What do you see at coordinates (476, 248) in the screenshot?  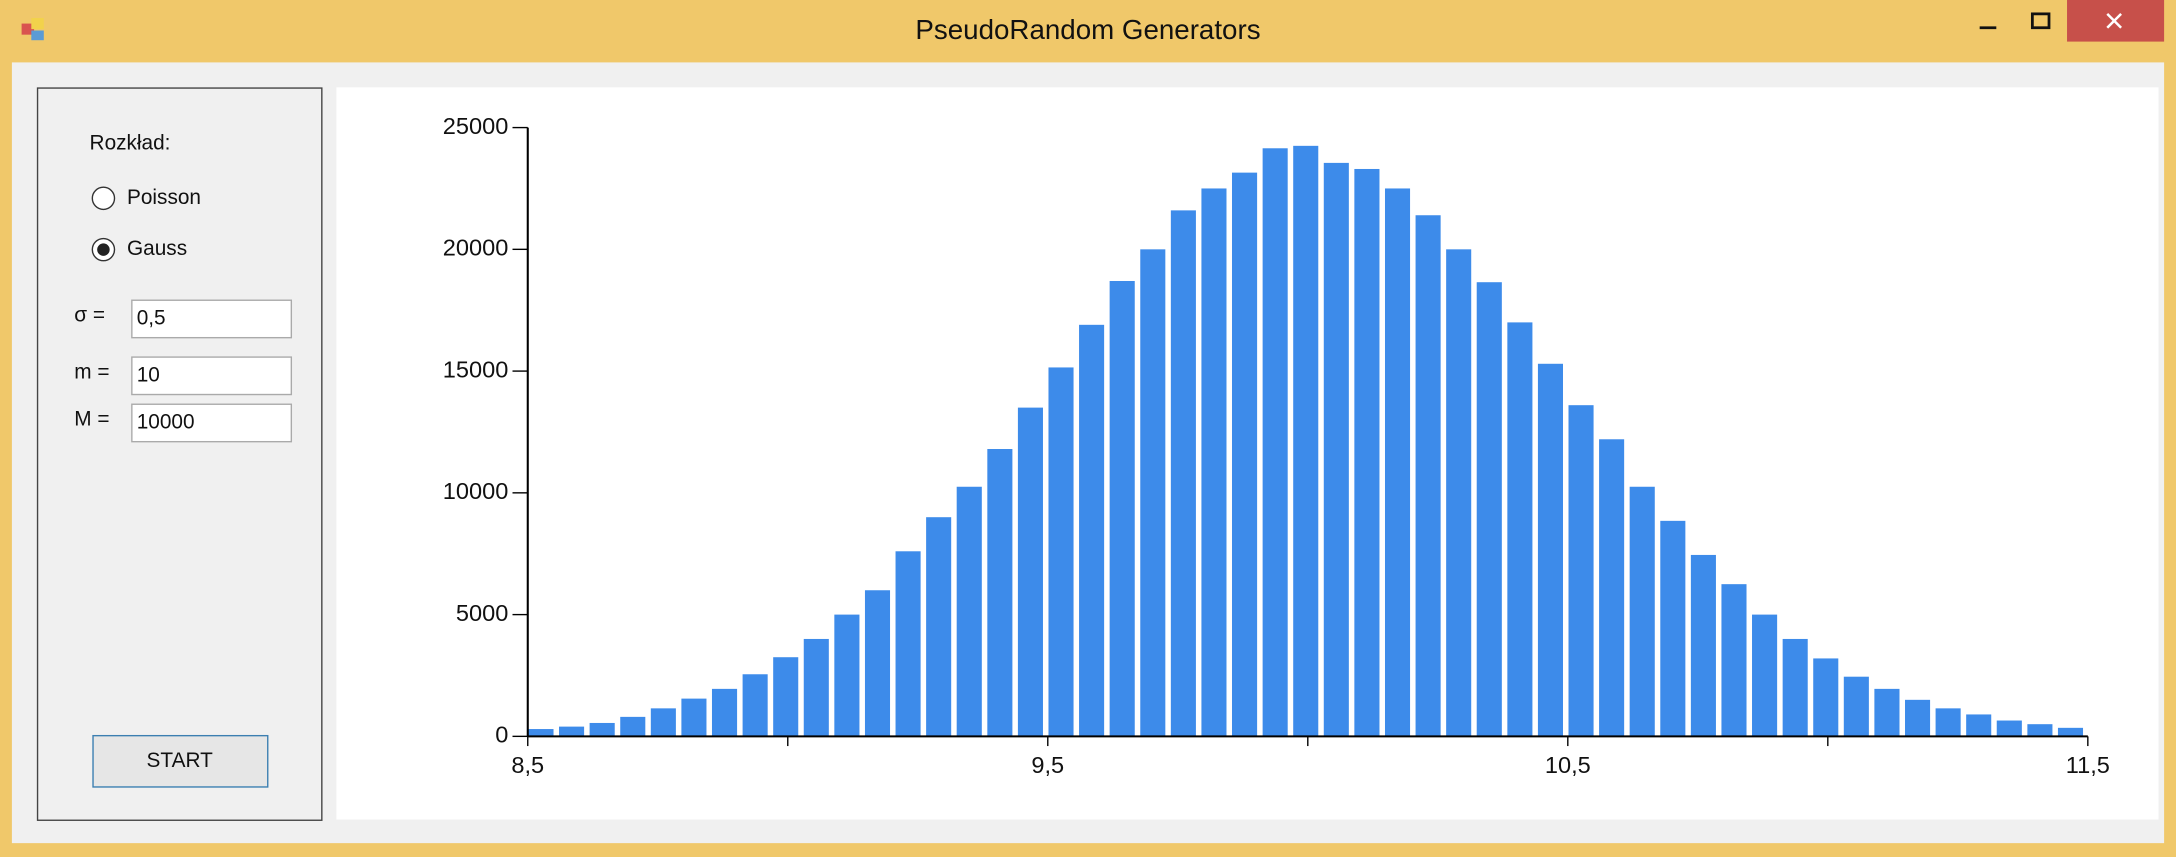 I see `y-tick-label: 20000` at bounding box center [476, 248].